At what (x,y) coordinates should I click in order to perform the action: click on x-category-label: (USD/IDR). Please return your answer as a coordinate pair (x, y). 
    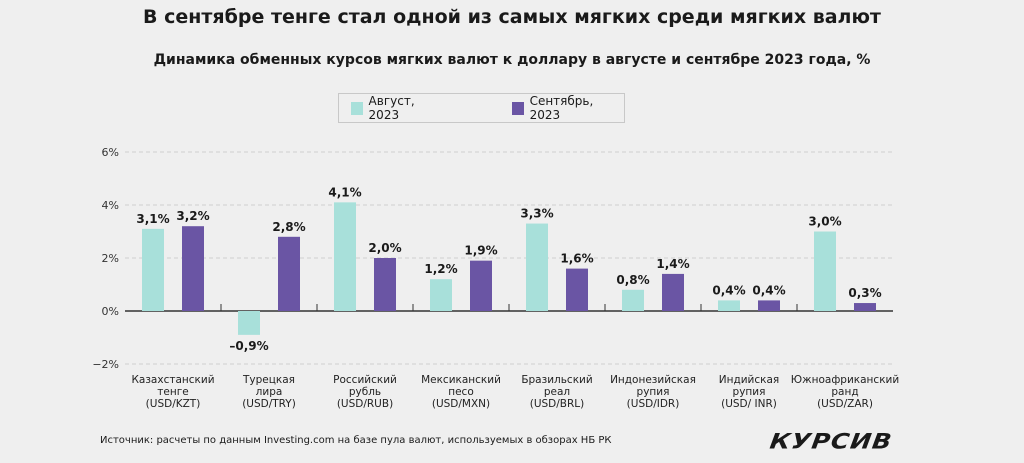
    Looking at the image, I should click on (653, 404).